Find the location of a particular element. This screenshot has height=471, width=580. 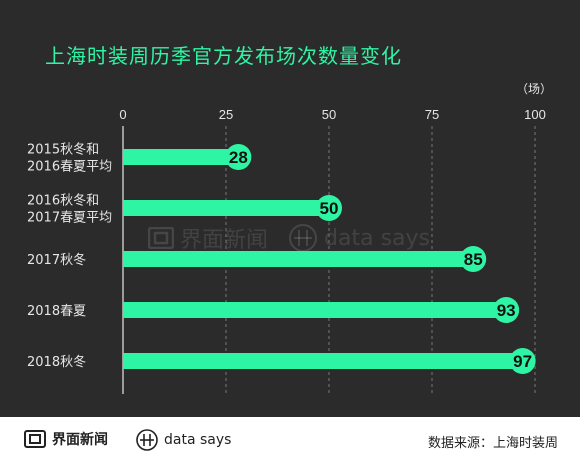

footer: 界面新闻 data says 数据来源：上海时装周 is located at coordinates (290, 444).